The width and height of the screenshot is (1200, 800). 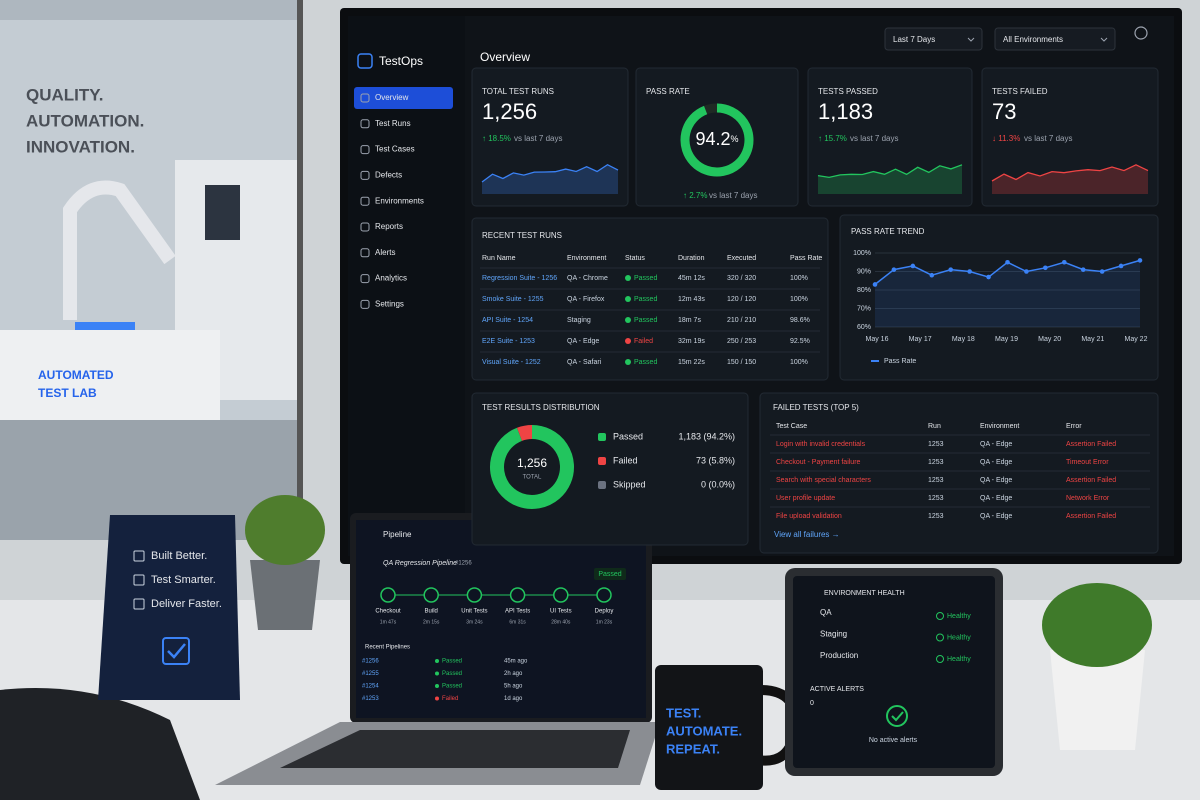 I want to click on x-tick-label: May 18, so click(x=963, y=339).